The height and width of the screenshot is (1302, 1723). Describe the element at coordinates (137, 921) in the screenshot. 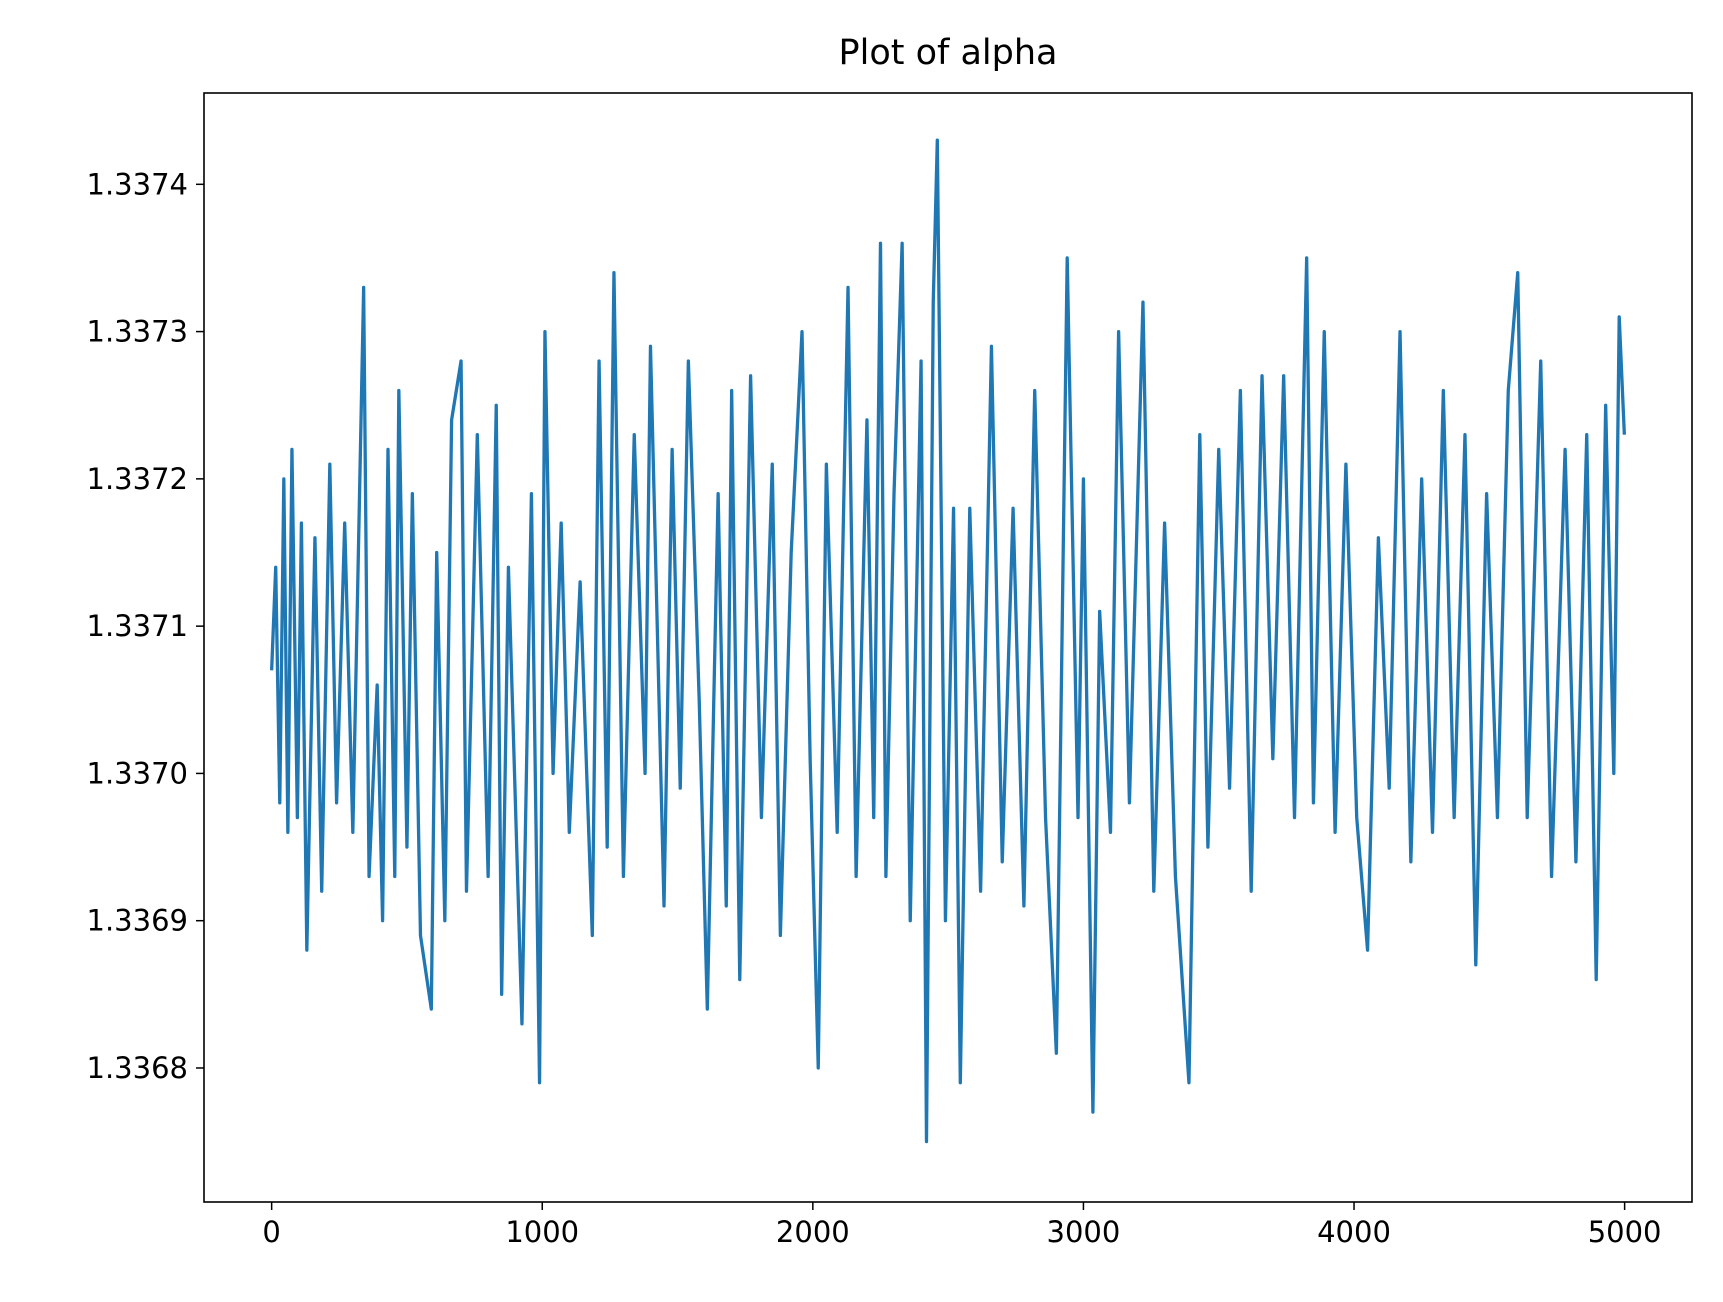

I see `y-tick-label: 1.3369` at that location.